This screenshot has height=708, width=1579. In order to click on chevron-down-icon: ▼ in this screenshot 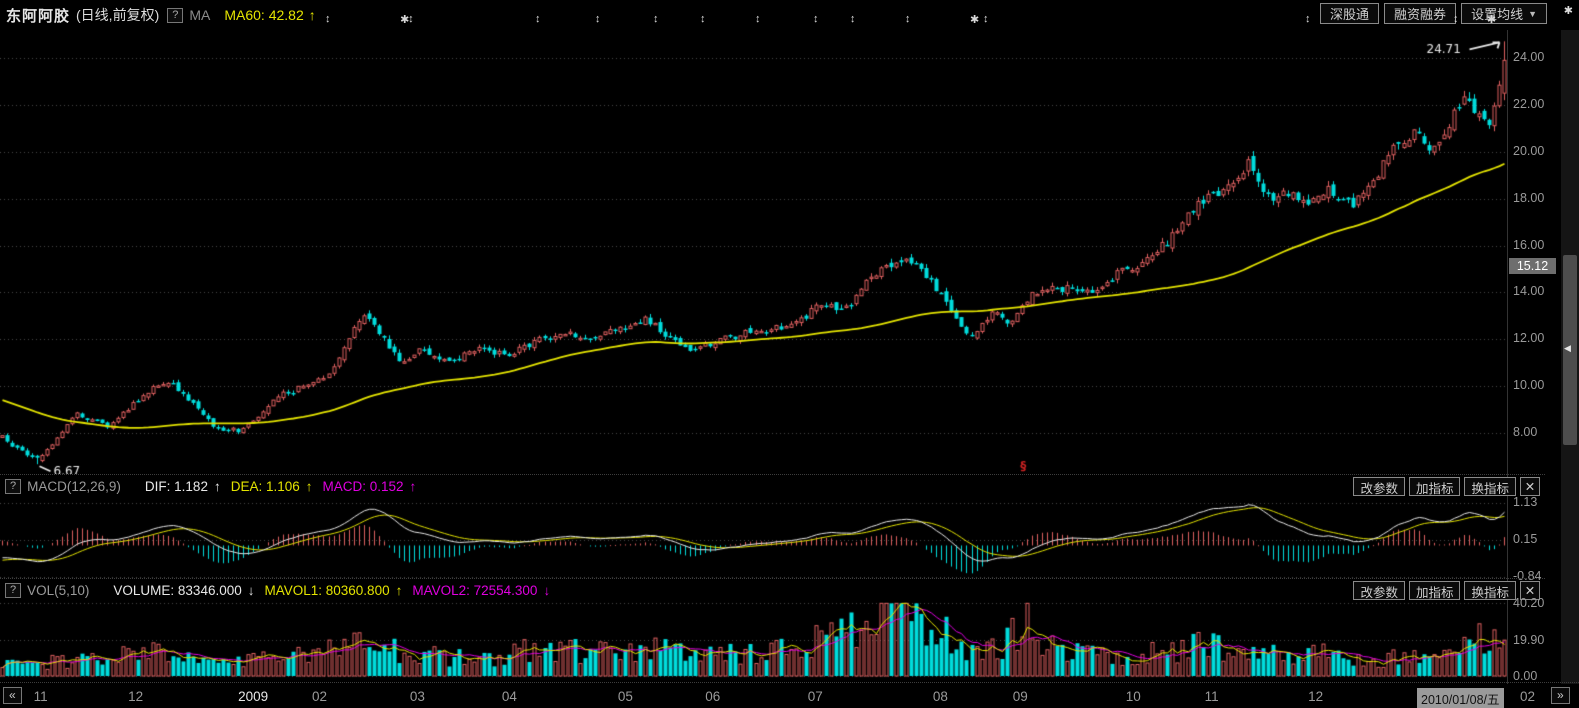, I will do `click(1532, 13)`.